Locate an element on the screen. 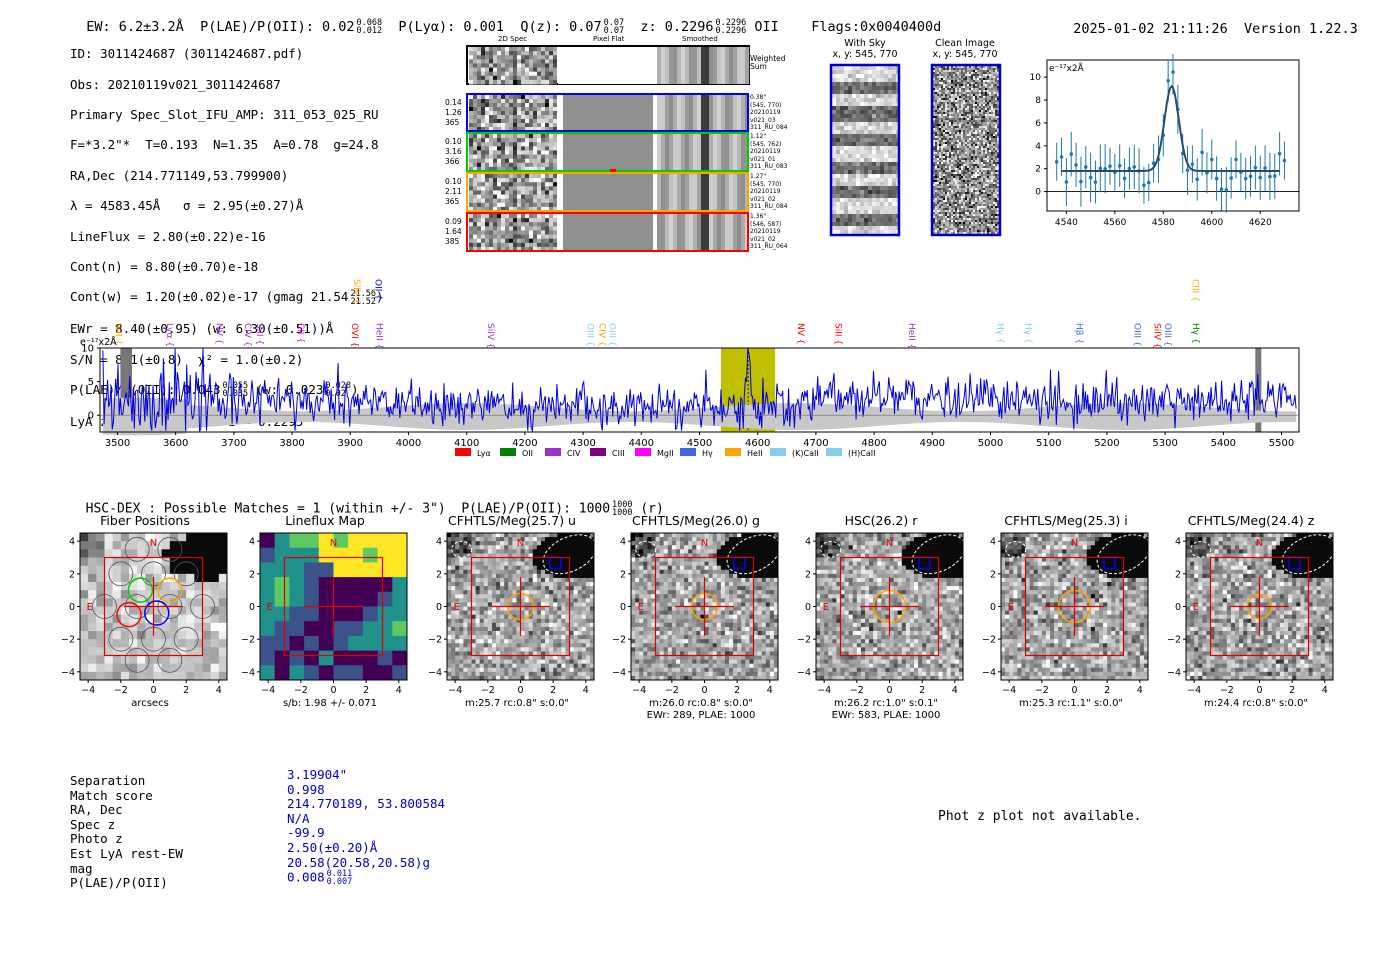 The height and width of the screenshot is (953, 1400). cutout-row-right-labels: 0.38" (545, 770) 20210119 v021_03 311_RU_084 is located at coordinates (769, 113).